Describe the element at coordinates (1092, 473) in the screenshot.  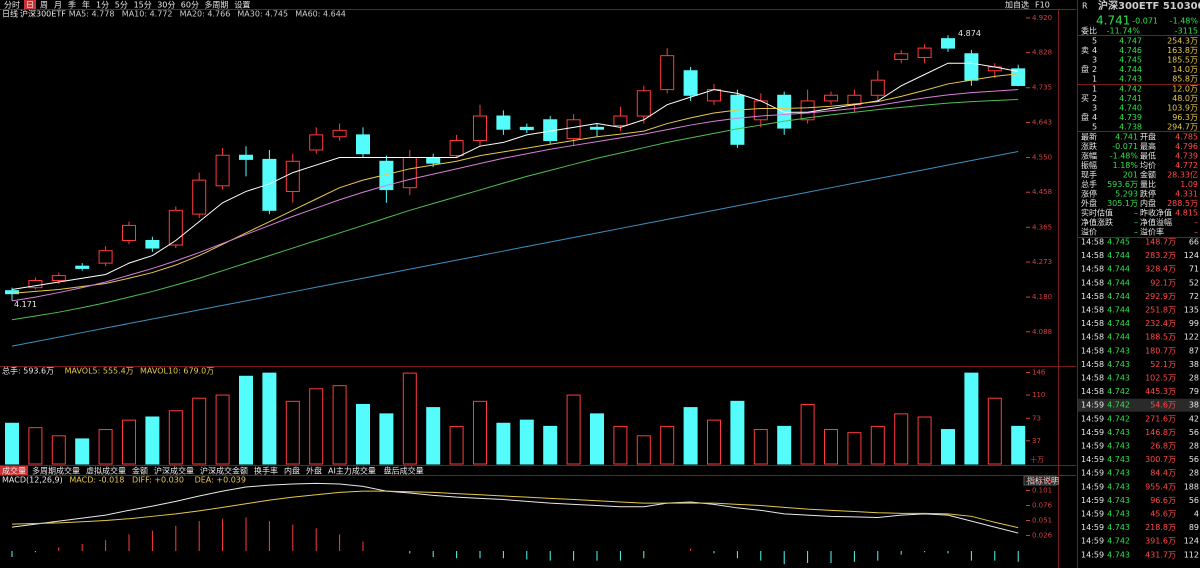
I see `trade-time: 14:59` at that location.